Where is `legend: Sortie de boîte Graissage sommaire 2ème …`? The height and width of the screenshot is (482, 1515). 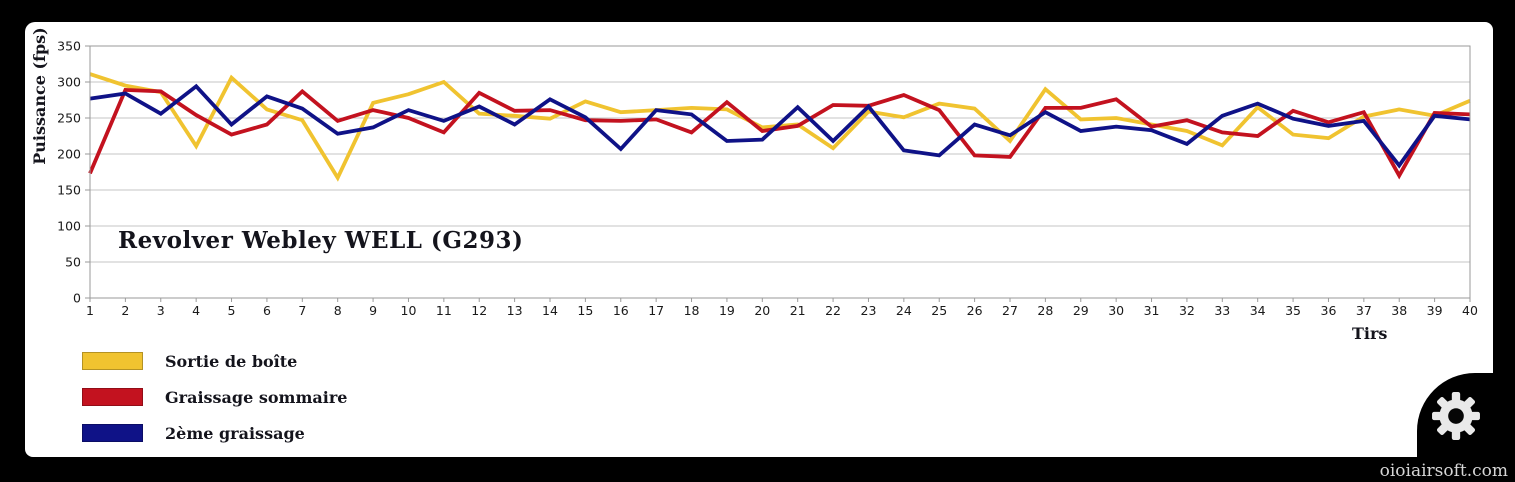
legend: Sortie de boîte Graissage sommaire 2ème … is located at coordinates (214, 406).